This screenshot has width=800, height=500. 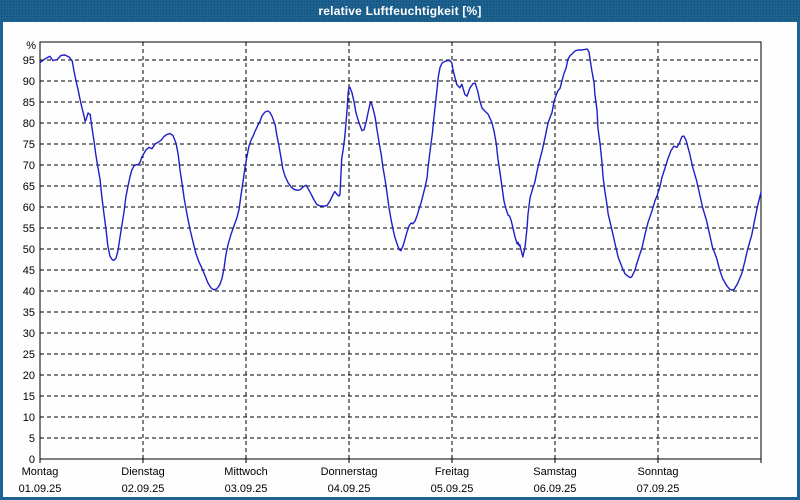 What do you see at coordinates (32, 460) in the screenshot?
I see `y-tick-label: 0` at bounding box center [32, 460].